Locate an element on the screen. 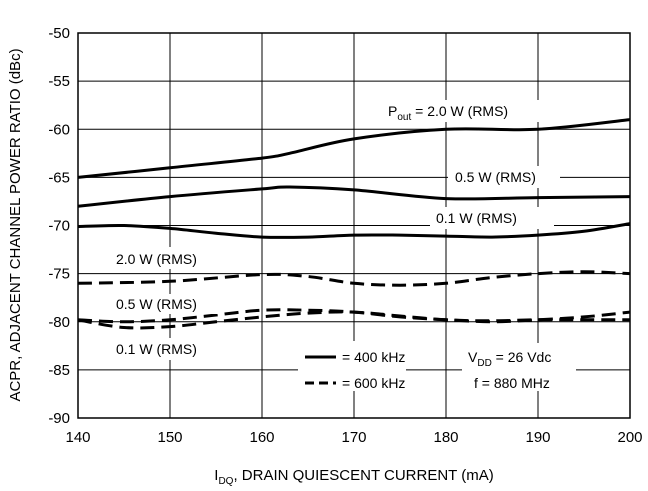 Image resolution: width=648 pixels, height=491 pixels. y-tick--75: -75 is located at coordinates (59, 274).